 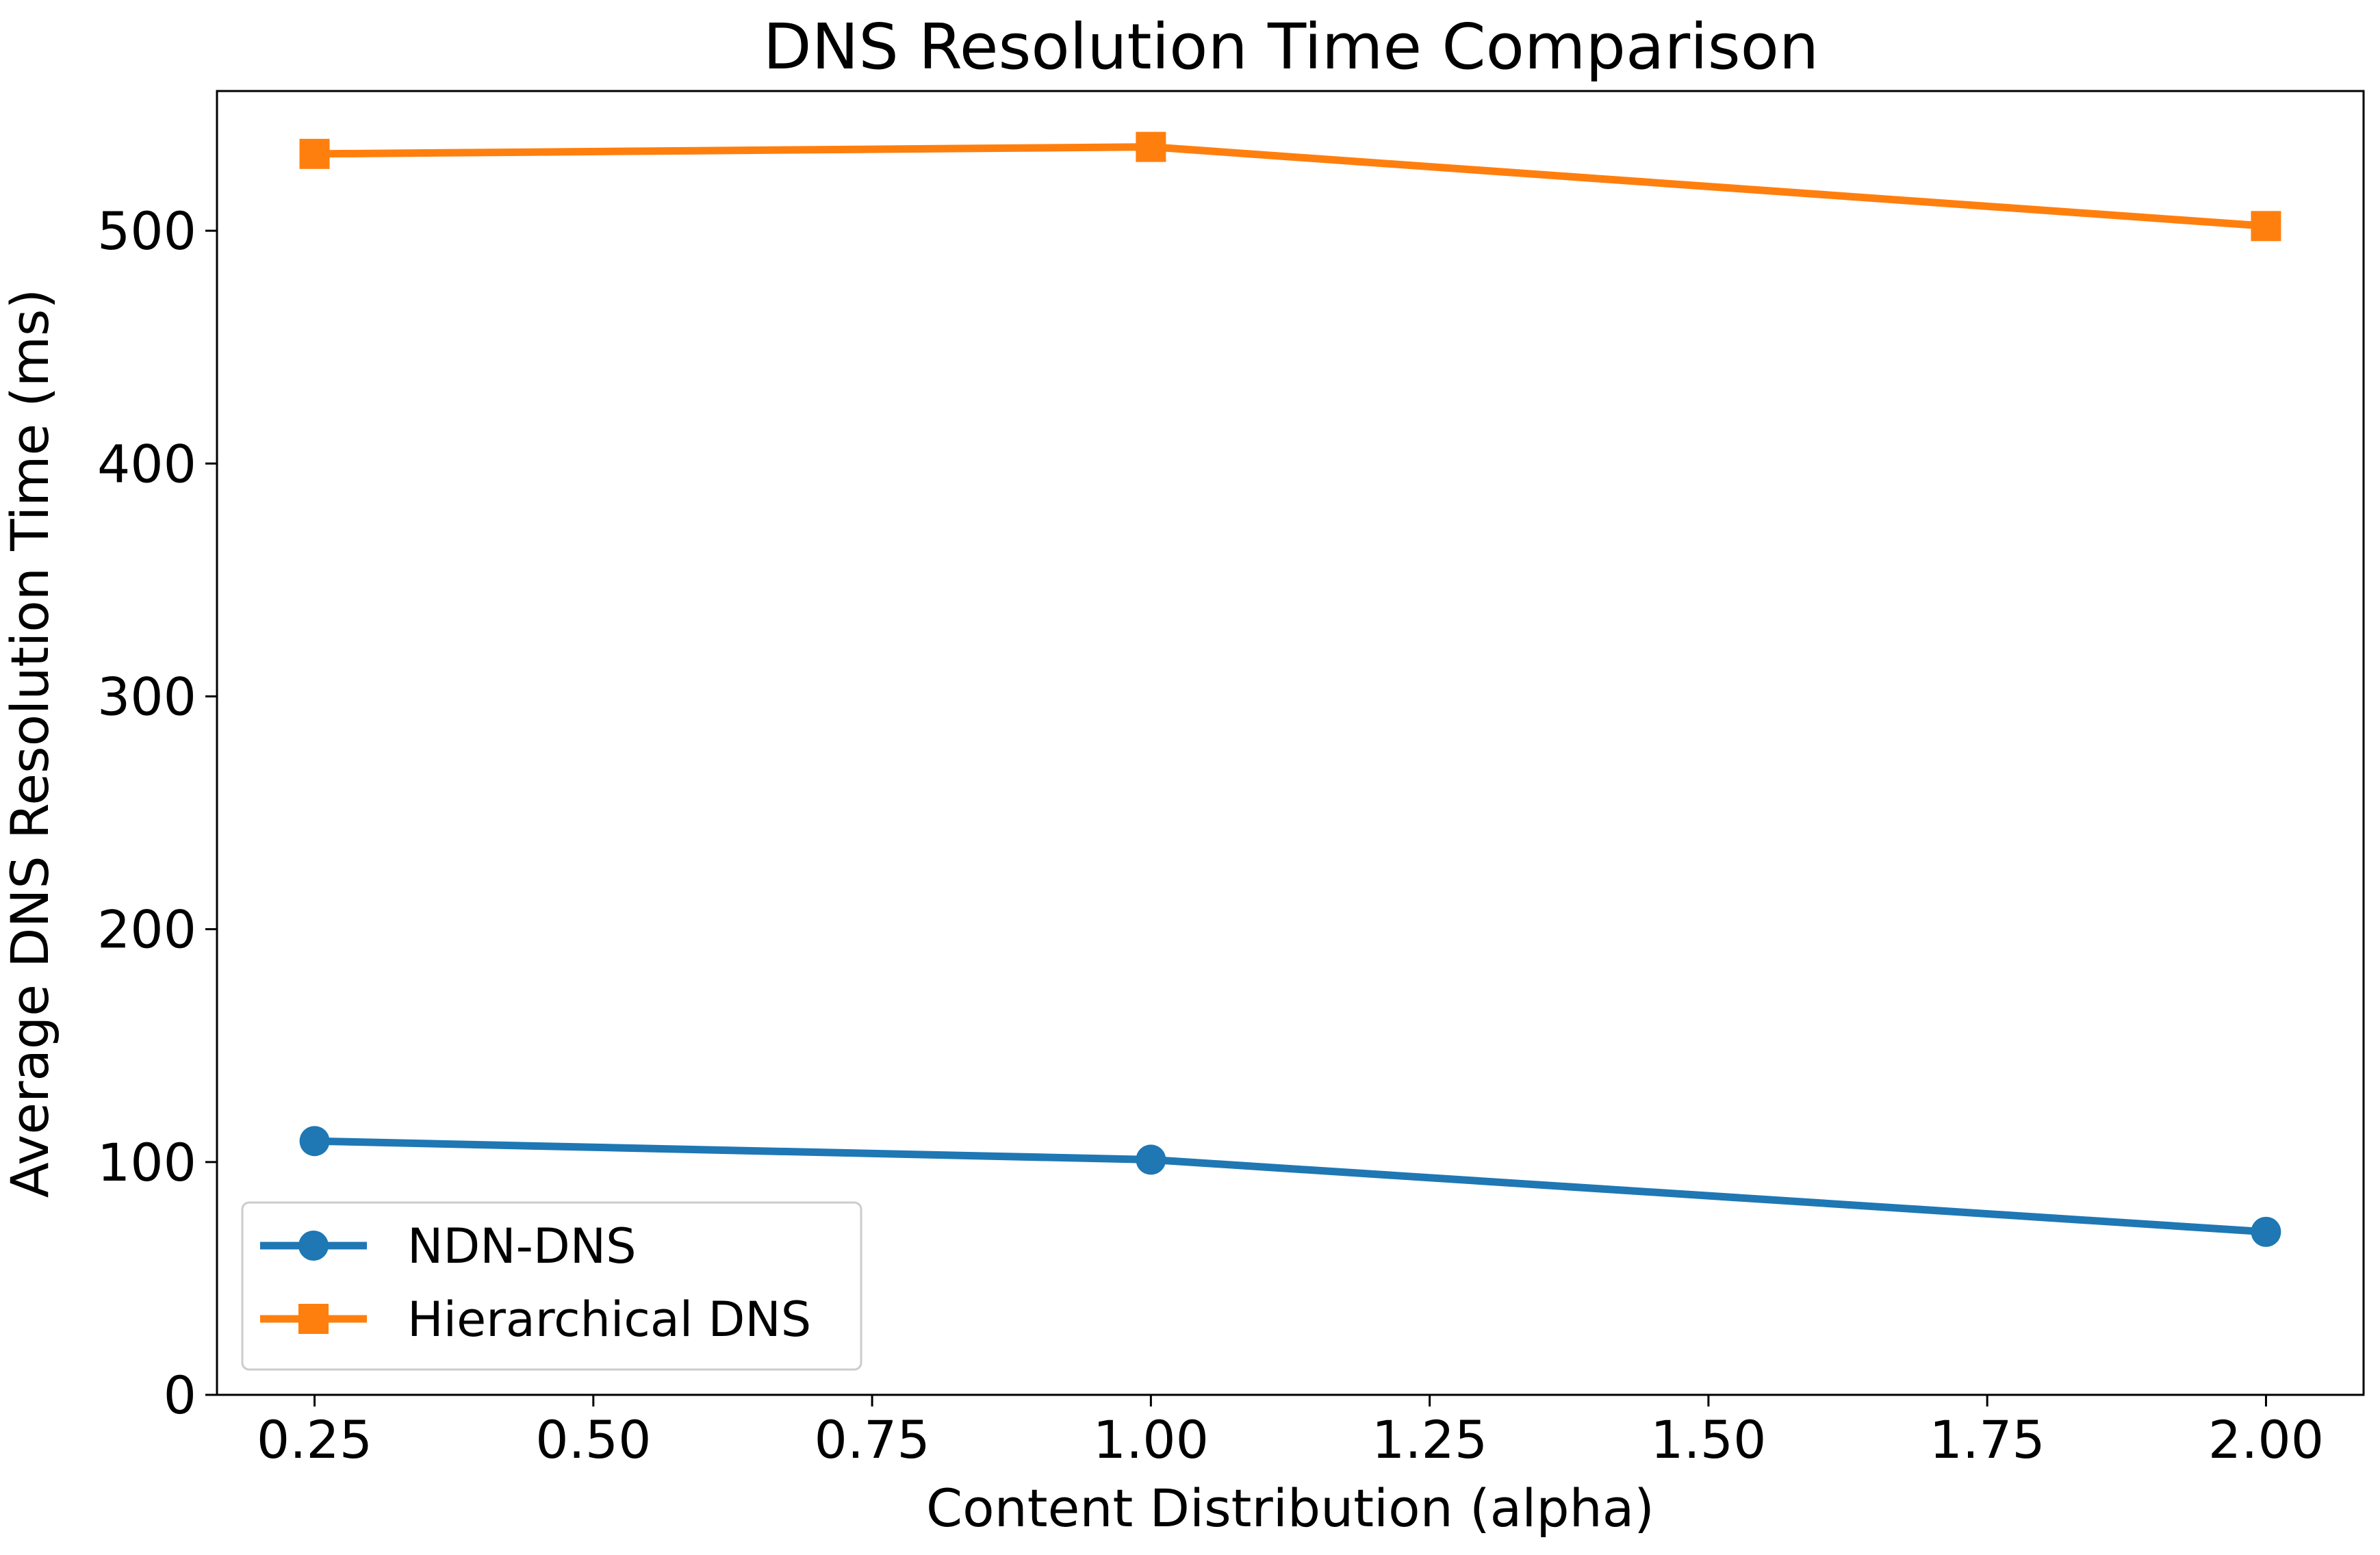 I want to click on x-tick-label: 2.00, so click(x=2266, y=1439).